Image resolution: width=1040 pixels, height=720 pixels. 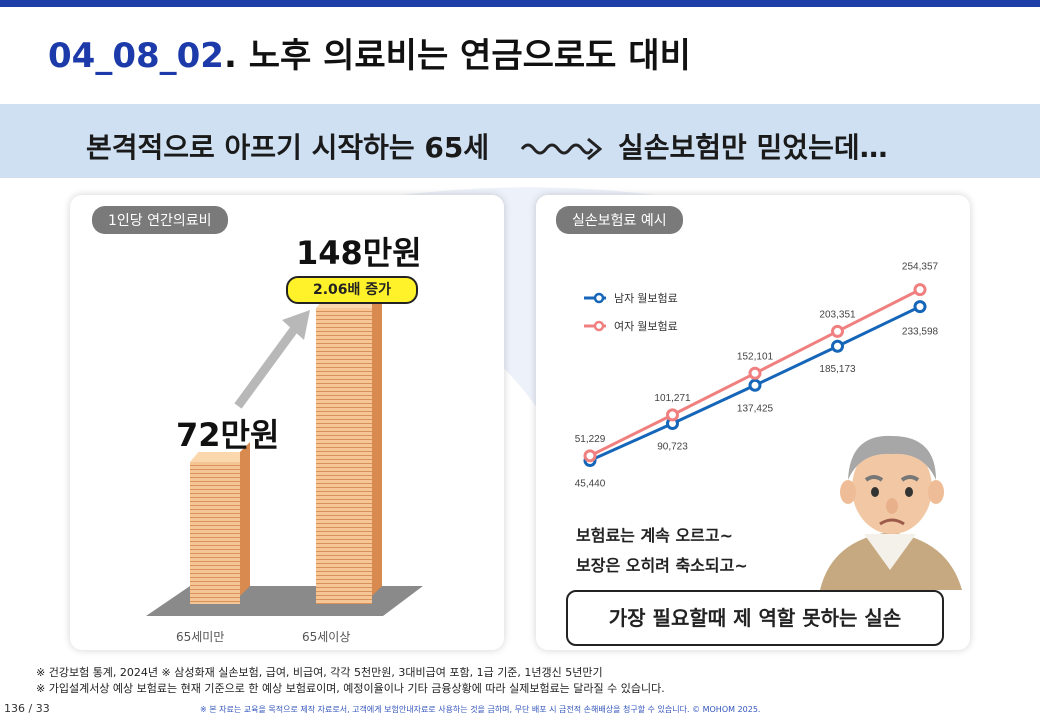 What do you see at coordinates (136, 56) in the screenshot?
I see `title-number: 04_08_02` at bounding box center [136, 56].